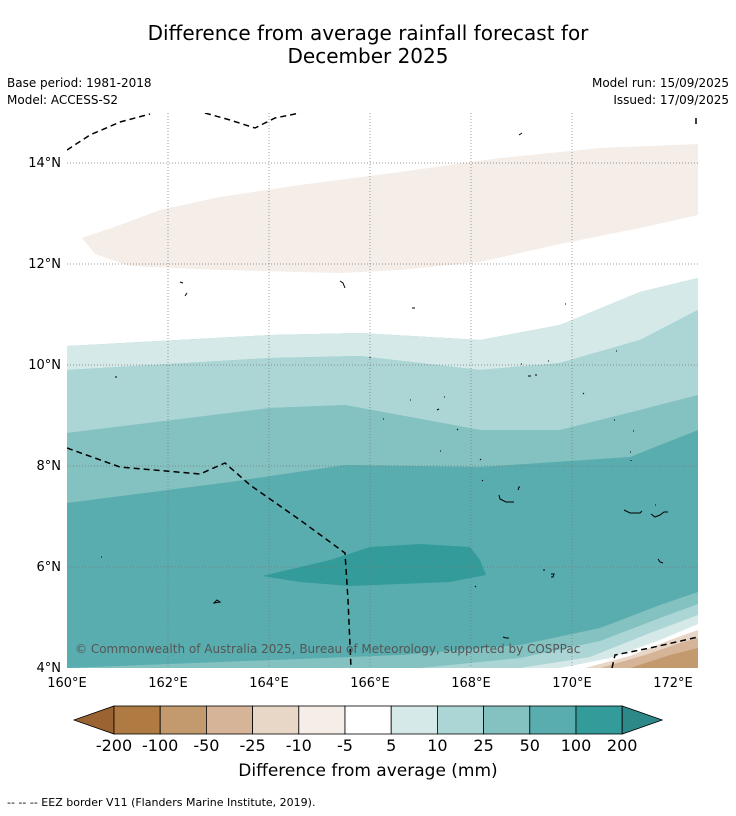  I want to click on lon-label: 166°E, so click(370, 683).